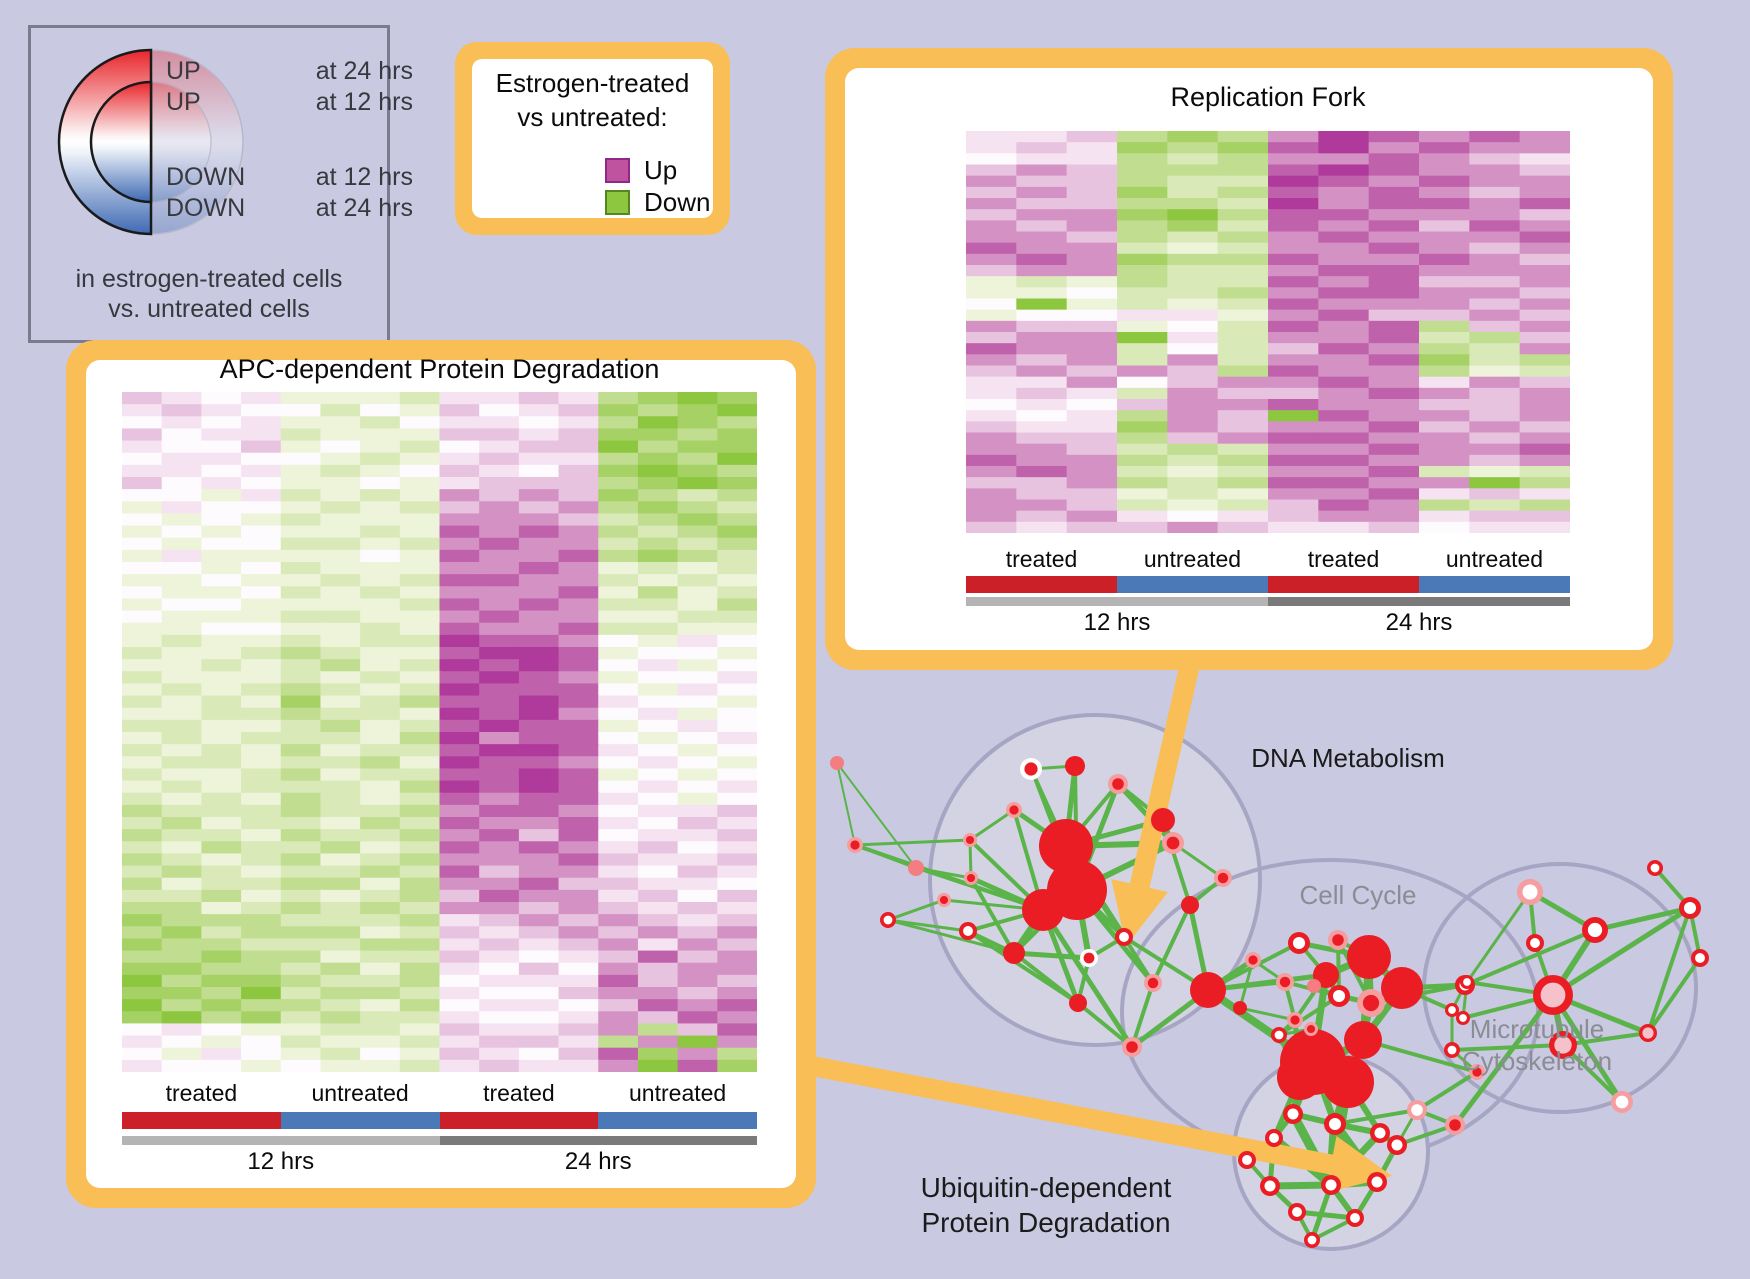 This screenshot has height=1279, width=1750. Describe the element at coordinates (677, 202) in the screenshot. I see `down-label: Down` at that location.